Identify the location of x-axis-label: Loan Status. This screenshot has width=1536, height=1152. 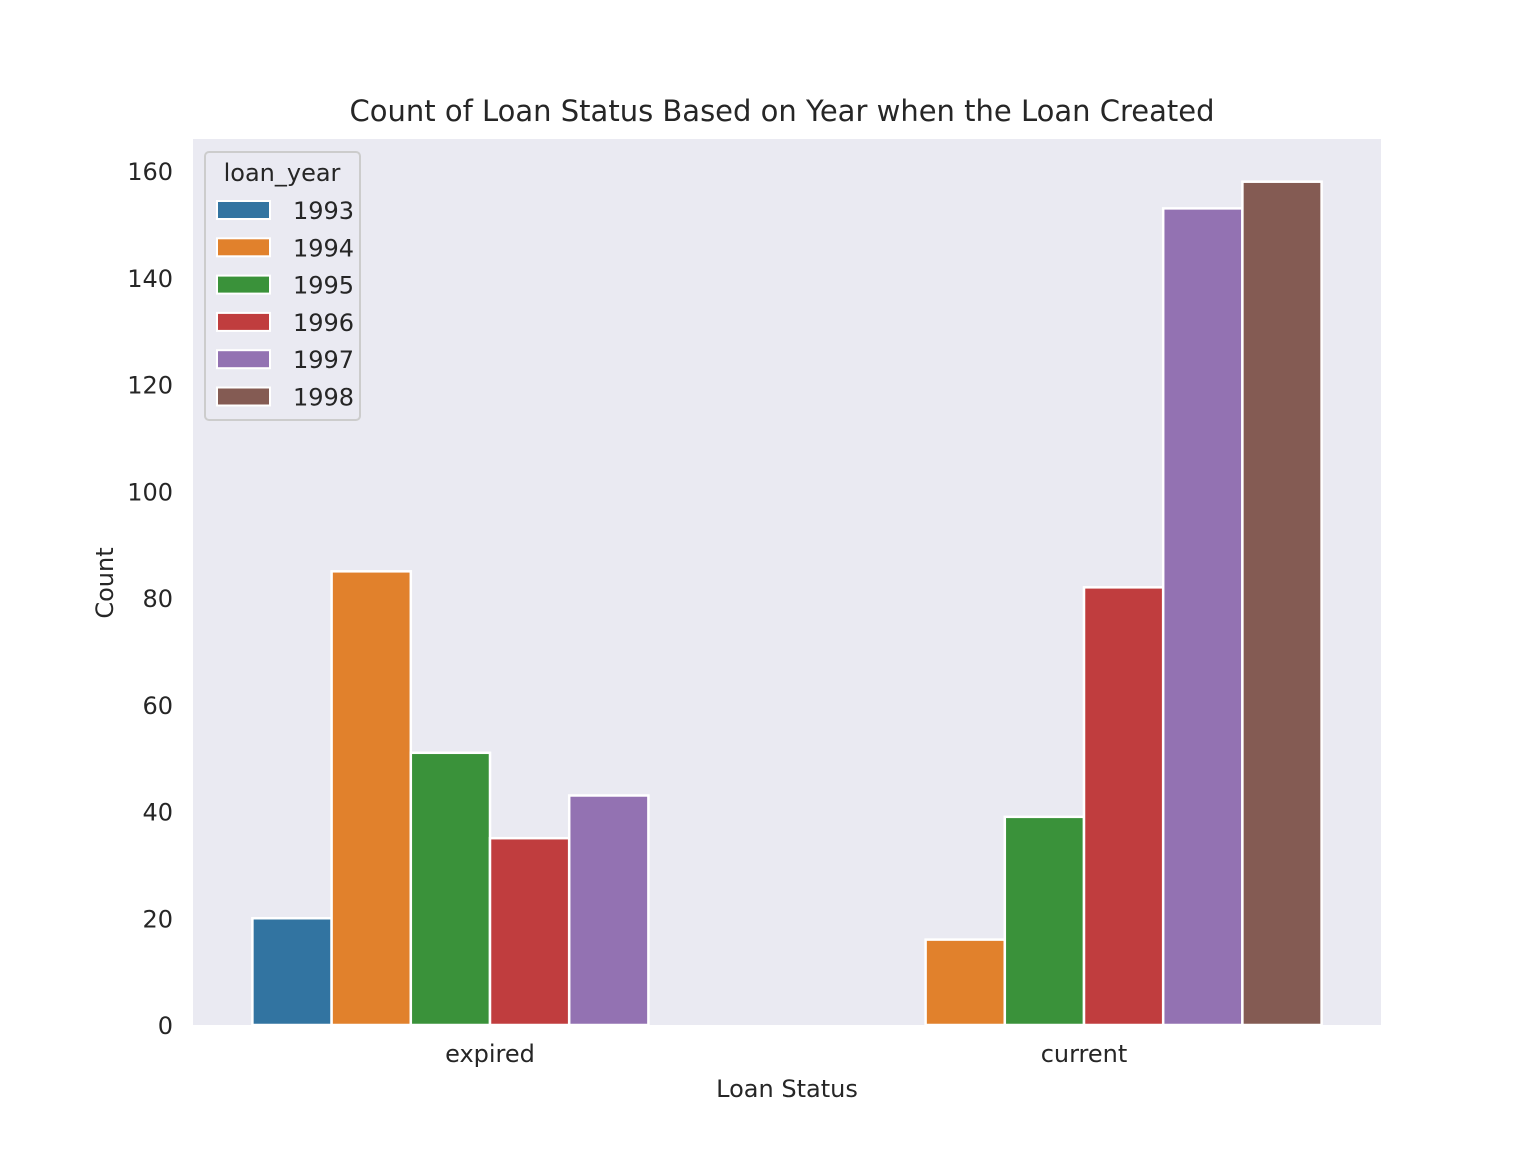
(787, 1089).